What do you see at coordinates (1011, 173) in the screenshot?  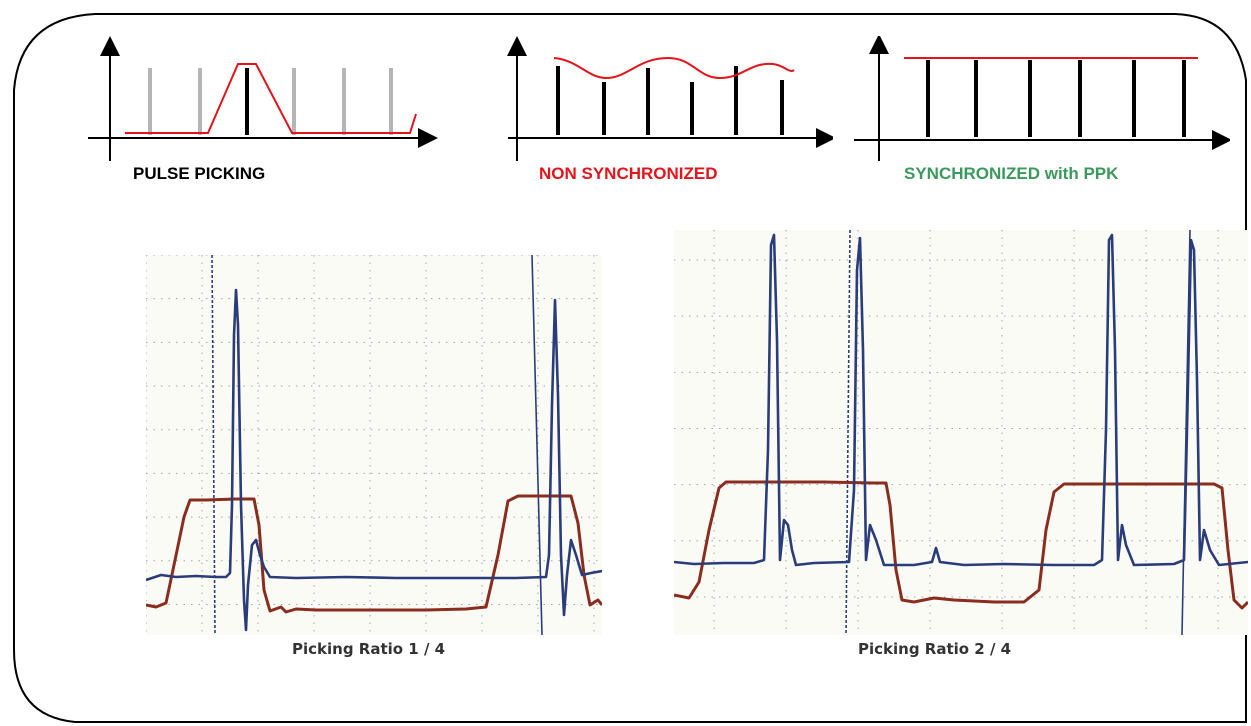 I see `synchronized-label: SYNCHRONIZED with PPK` at bounding box center [1011, 173].